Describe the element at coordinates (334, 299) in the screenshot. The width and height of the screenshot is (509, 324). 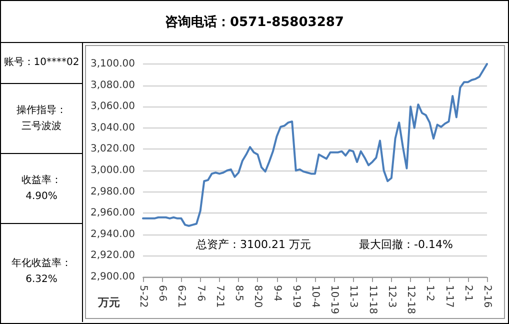
I see `x-tick-label: 10-19` at that location.